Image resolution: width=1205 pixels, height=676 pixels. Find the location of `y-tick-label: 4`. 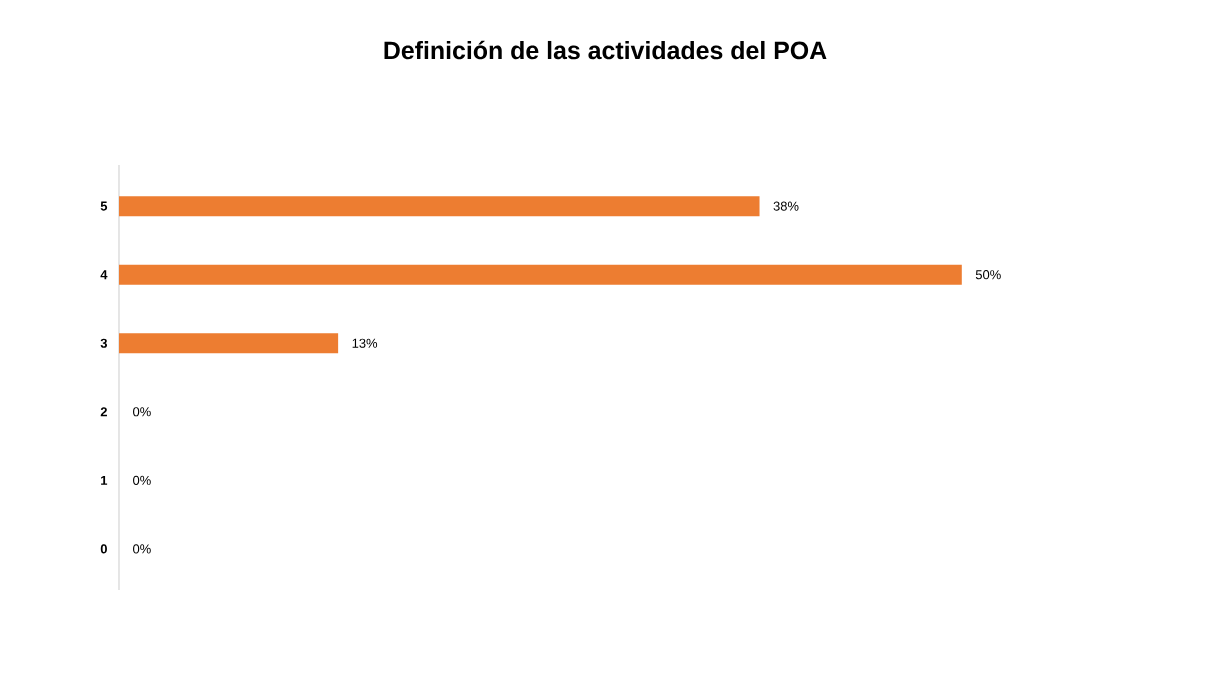

y-tick-label: 4 is located at coordinates (104, 275).